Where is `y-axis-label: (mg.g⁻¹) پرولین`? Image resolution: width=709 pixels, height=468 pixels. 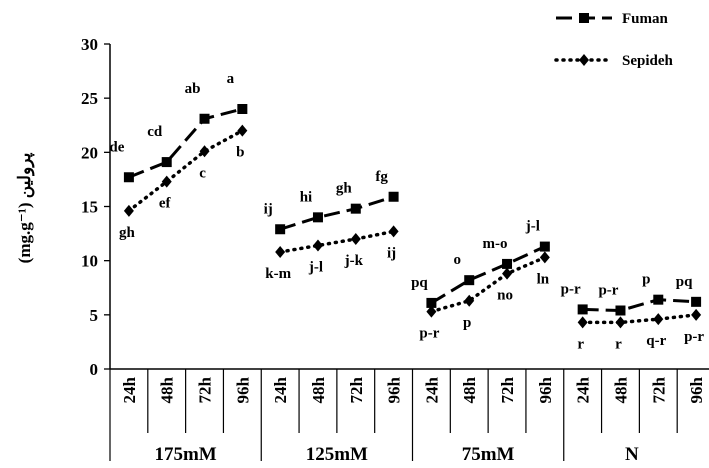 y-axis-label: (mg.g⁻¹) پرولین is located at coordinates (25, 207).